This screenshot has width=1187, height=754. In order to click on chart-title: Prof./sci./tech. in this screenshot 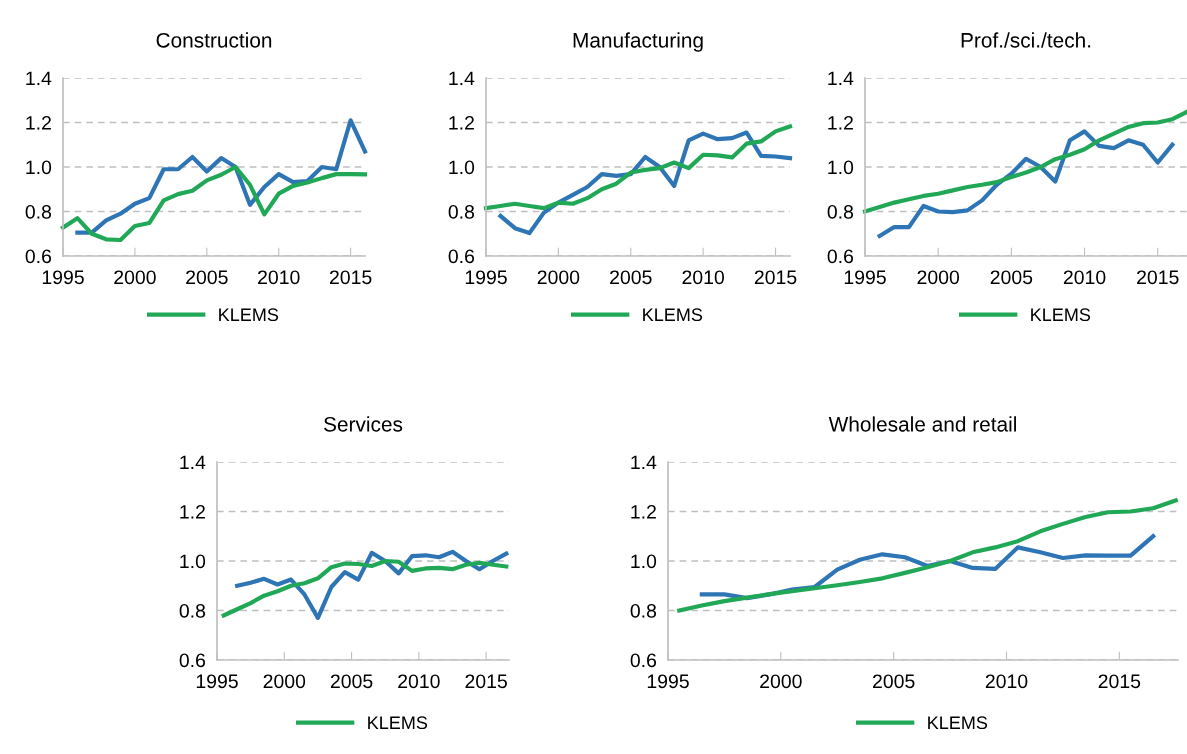, I will do `click(1026, 40)`.